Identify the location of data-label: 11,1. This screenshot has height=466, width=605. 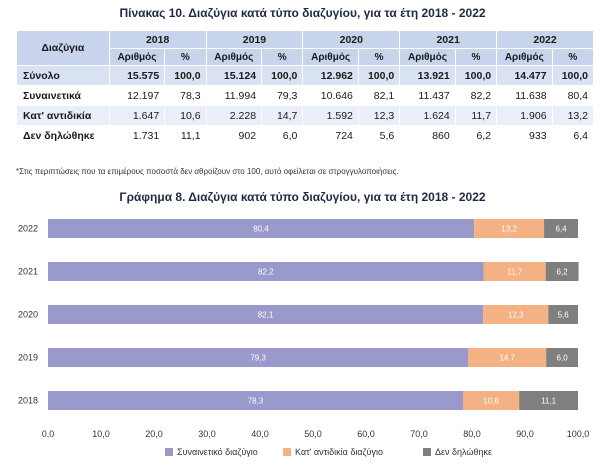
(549, 401).